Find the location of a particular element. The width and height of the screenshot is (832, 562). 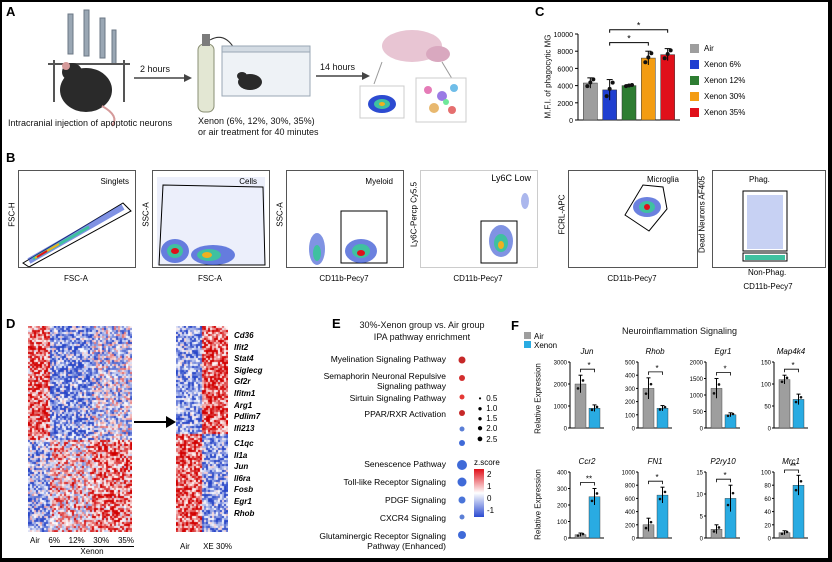

gene-label: Il1a is located at coordinates (241, 455).